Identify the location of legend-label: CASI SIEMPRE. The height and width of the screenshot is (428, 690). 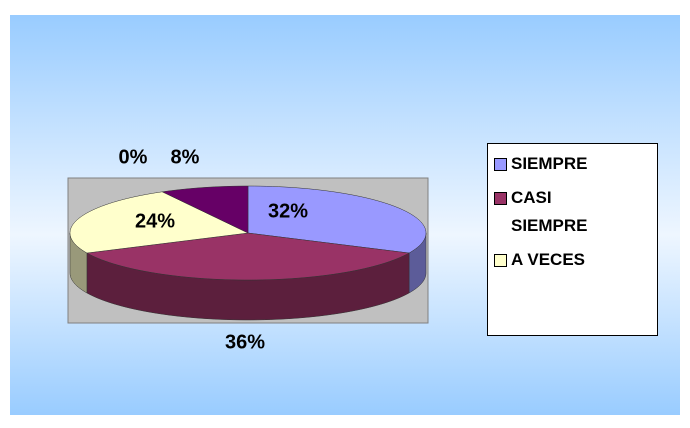
(549, 211).